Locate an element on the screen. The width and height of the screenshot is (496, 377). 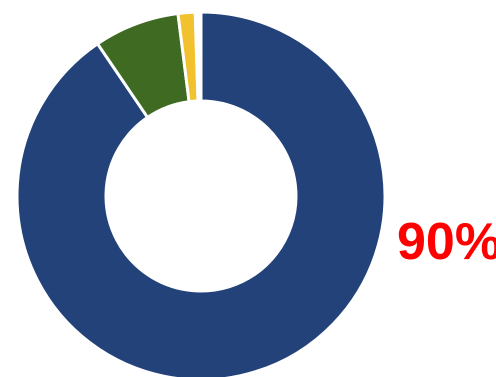
percentage-callout: 90% is located at coordinates (446, 242).